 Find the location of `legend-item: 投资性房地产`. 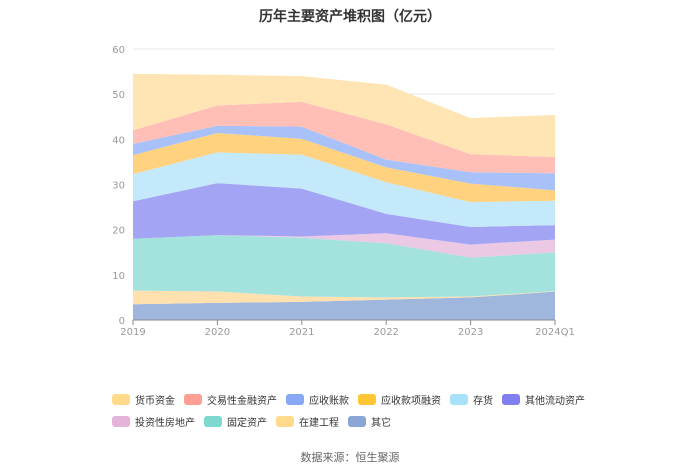

legend-item: 投资性房地产 is located at coordinates (153, 421).